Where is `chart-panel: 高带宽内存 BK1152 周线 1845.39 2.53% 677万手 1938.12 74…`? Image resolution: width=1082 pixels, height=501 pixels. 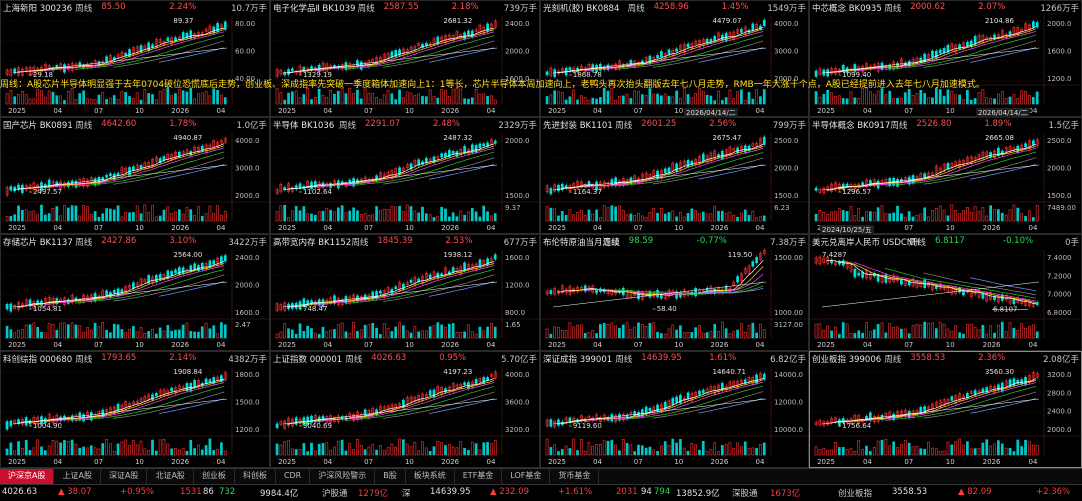
chart-panel: 高带宽内存 BK1152 周线 1845.39 2.53% 677万手 1938.12 74… is located at coordinates (405, 292).